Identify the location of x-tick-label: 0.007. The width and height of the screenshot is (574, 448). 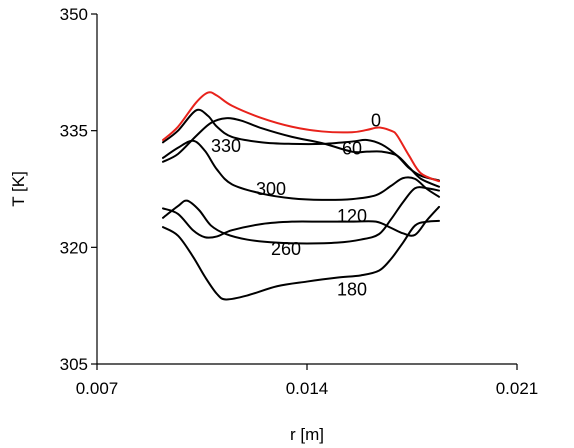
(97, 388).